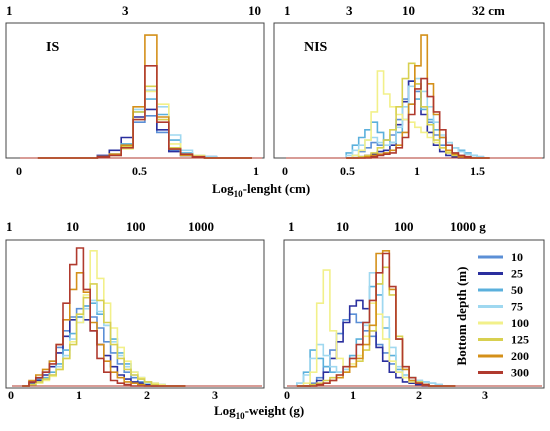 The image size is (550, 431). Describe the element at coordinates (201, 226) in the screenshot. I see `top-tick-label: 1000` at that location.